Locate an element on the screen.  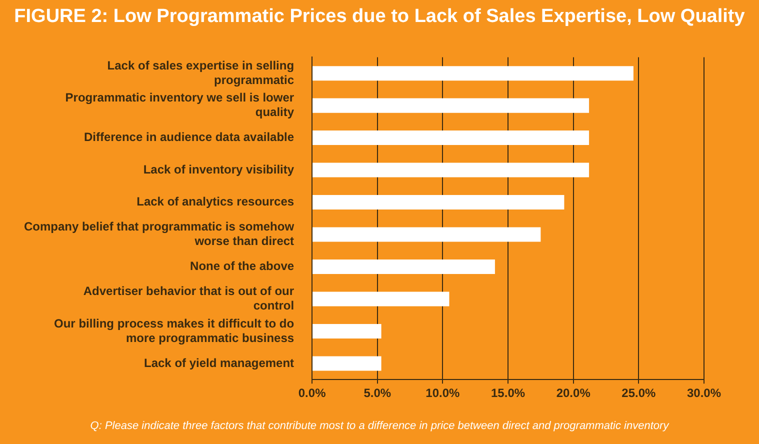
chart-title: FIGURE 2: Low Programmatic Prices due to Lack of Sales Expertise, Low Quality is located at coordinates (379, 17).